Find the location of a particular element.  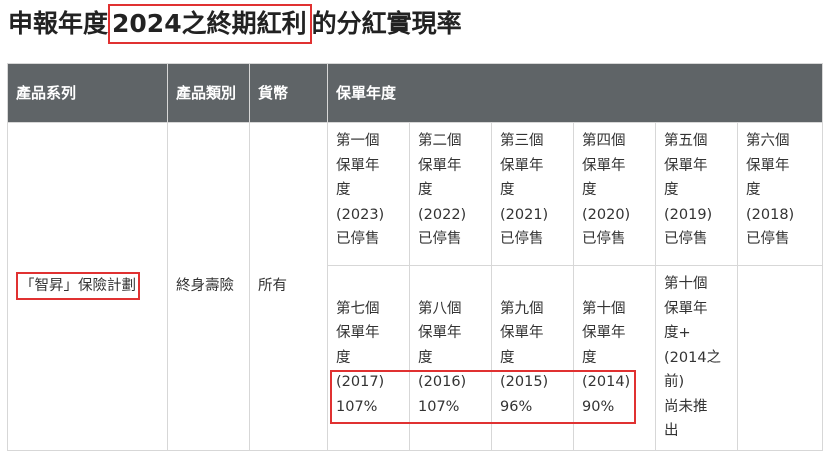

cell-line: (2023) is located at coordinates (360, 214).